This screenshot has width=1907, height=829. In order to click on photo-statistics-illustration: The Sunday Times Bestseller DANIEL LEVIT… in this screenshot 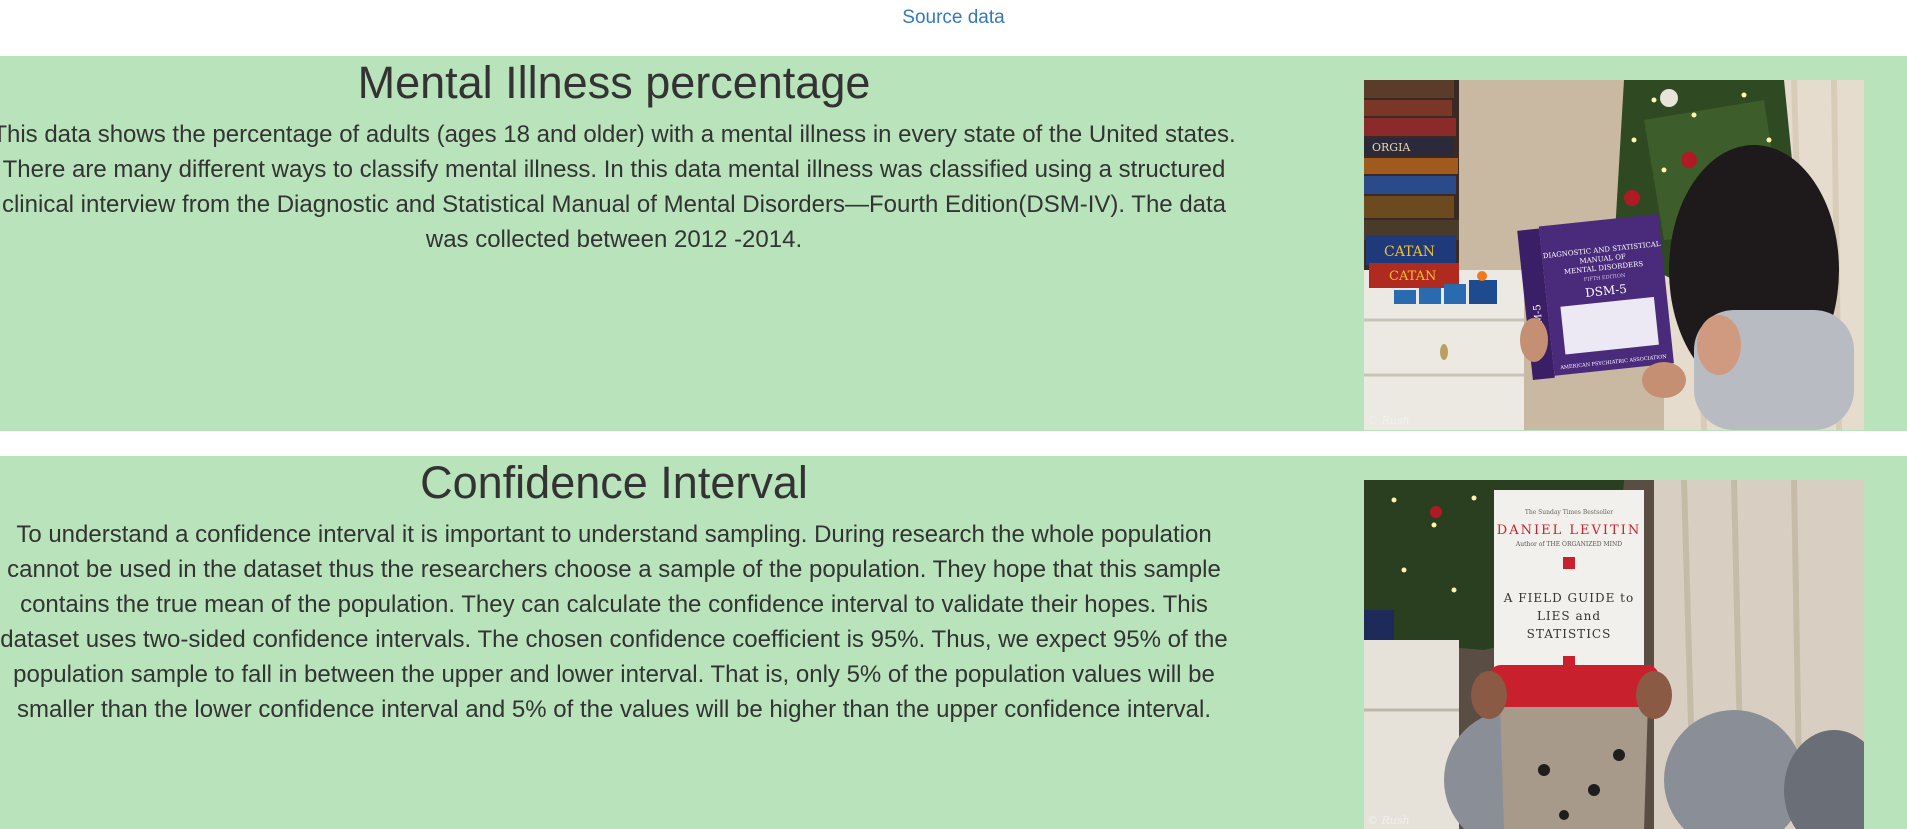, I will do `click(1614, 654)`.